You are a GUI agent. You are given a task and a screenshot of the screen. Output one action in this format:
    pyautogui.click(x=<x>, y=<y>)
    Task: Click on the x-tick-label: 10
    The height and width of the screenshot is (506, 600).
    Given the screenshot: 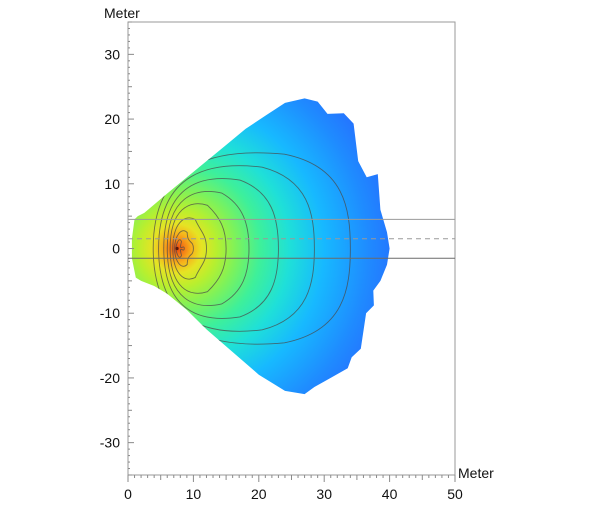 What is the action you would take?
    pyautogui.click(x=194, y=494)
    